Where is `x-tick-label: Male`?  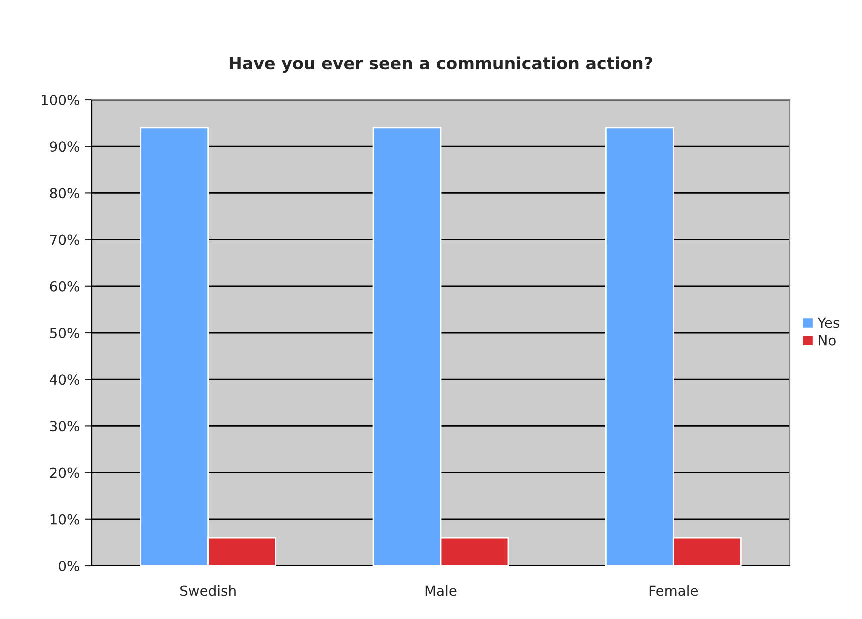 x-tick-label: Male is located at coordinates (441, 590).